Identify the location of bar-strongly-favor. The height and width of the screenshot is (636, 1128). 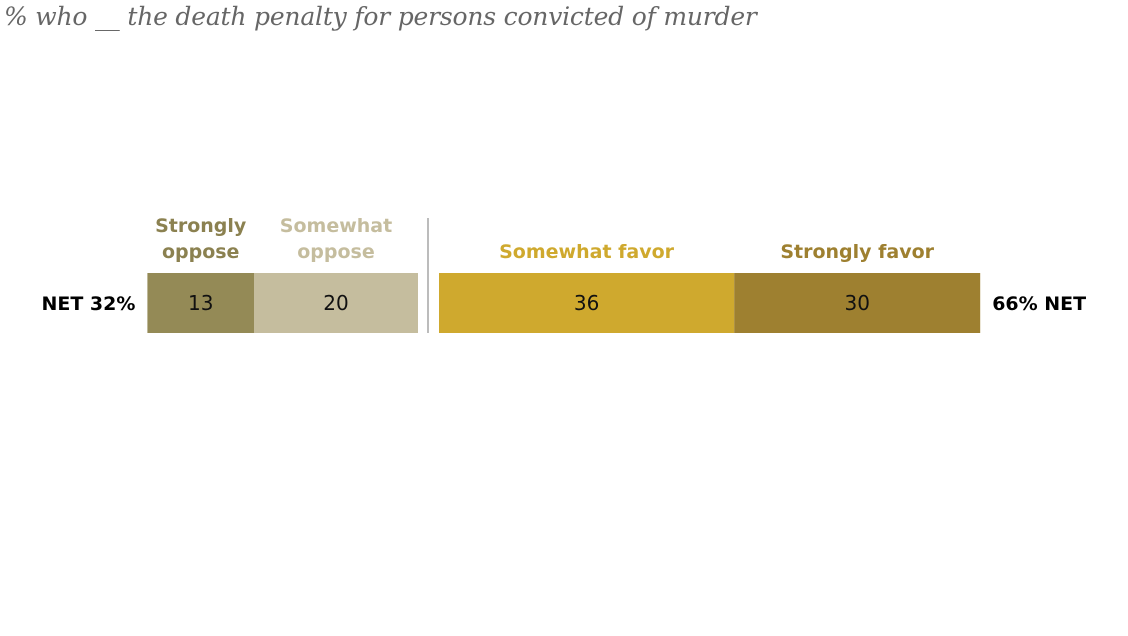
(857, 303).